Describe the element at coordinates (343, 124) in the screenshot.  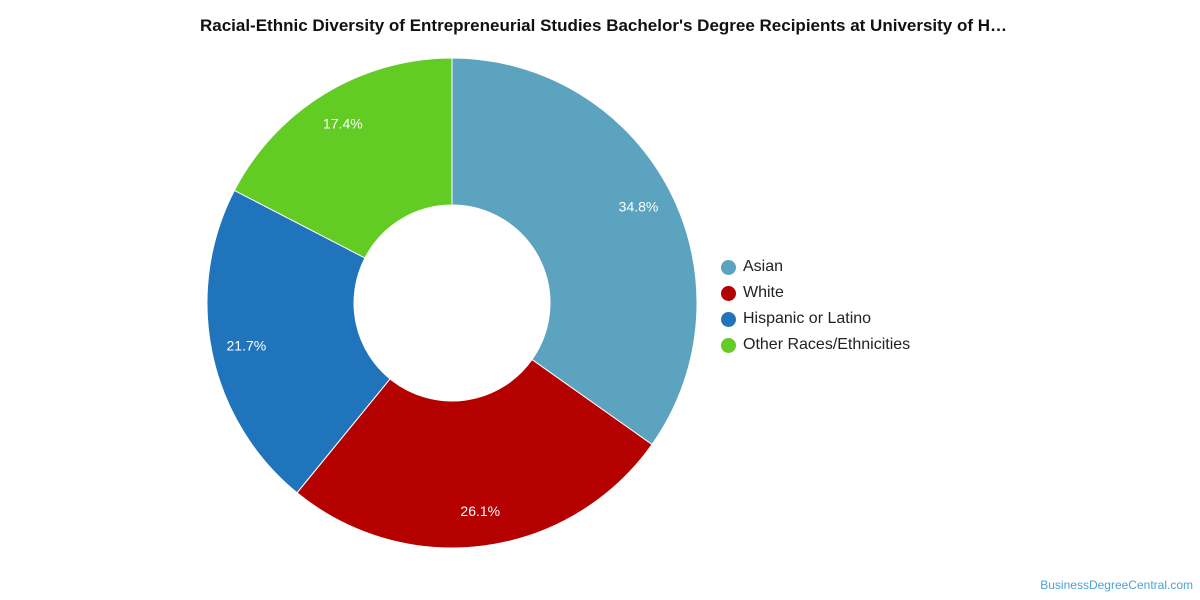
I see `slice-label-other-races-ethnicities: 17.4%` at that location.